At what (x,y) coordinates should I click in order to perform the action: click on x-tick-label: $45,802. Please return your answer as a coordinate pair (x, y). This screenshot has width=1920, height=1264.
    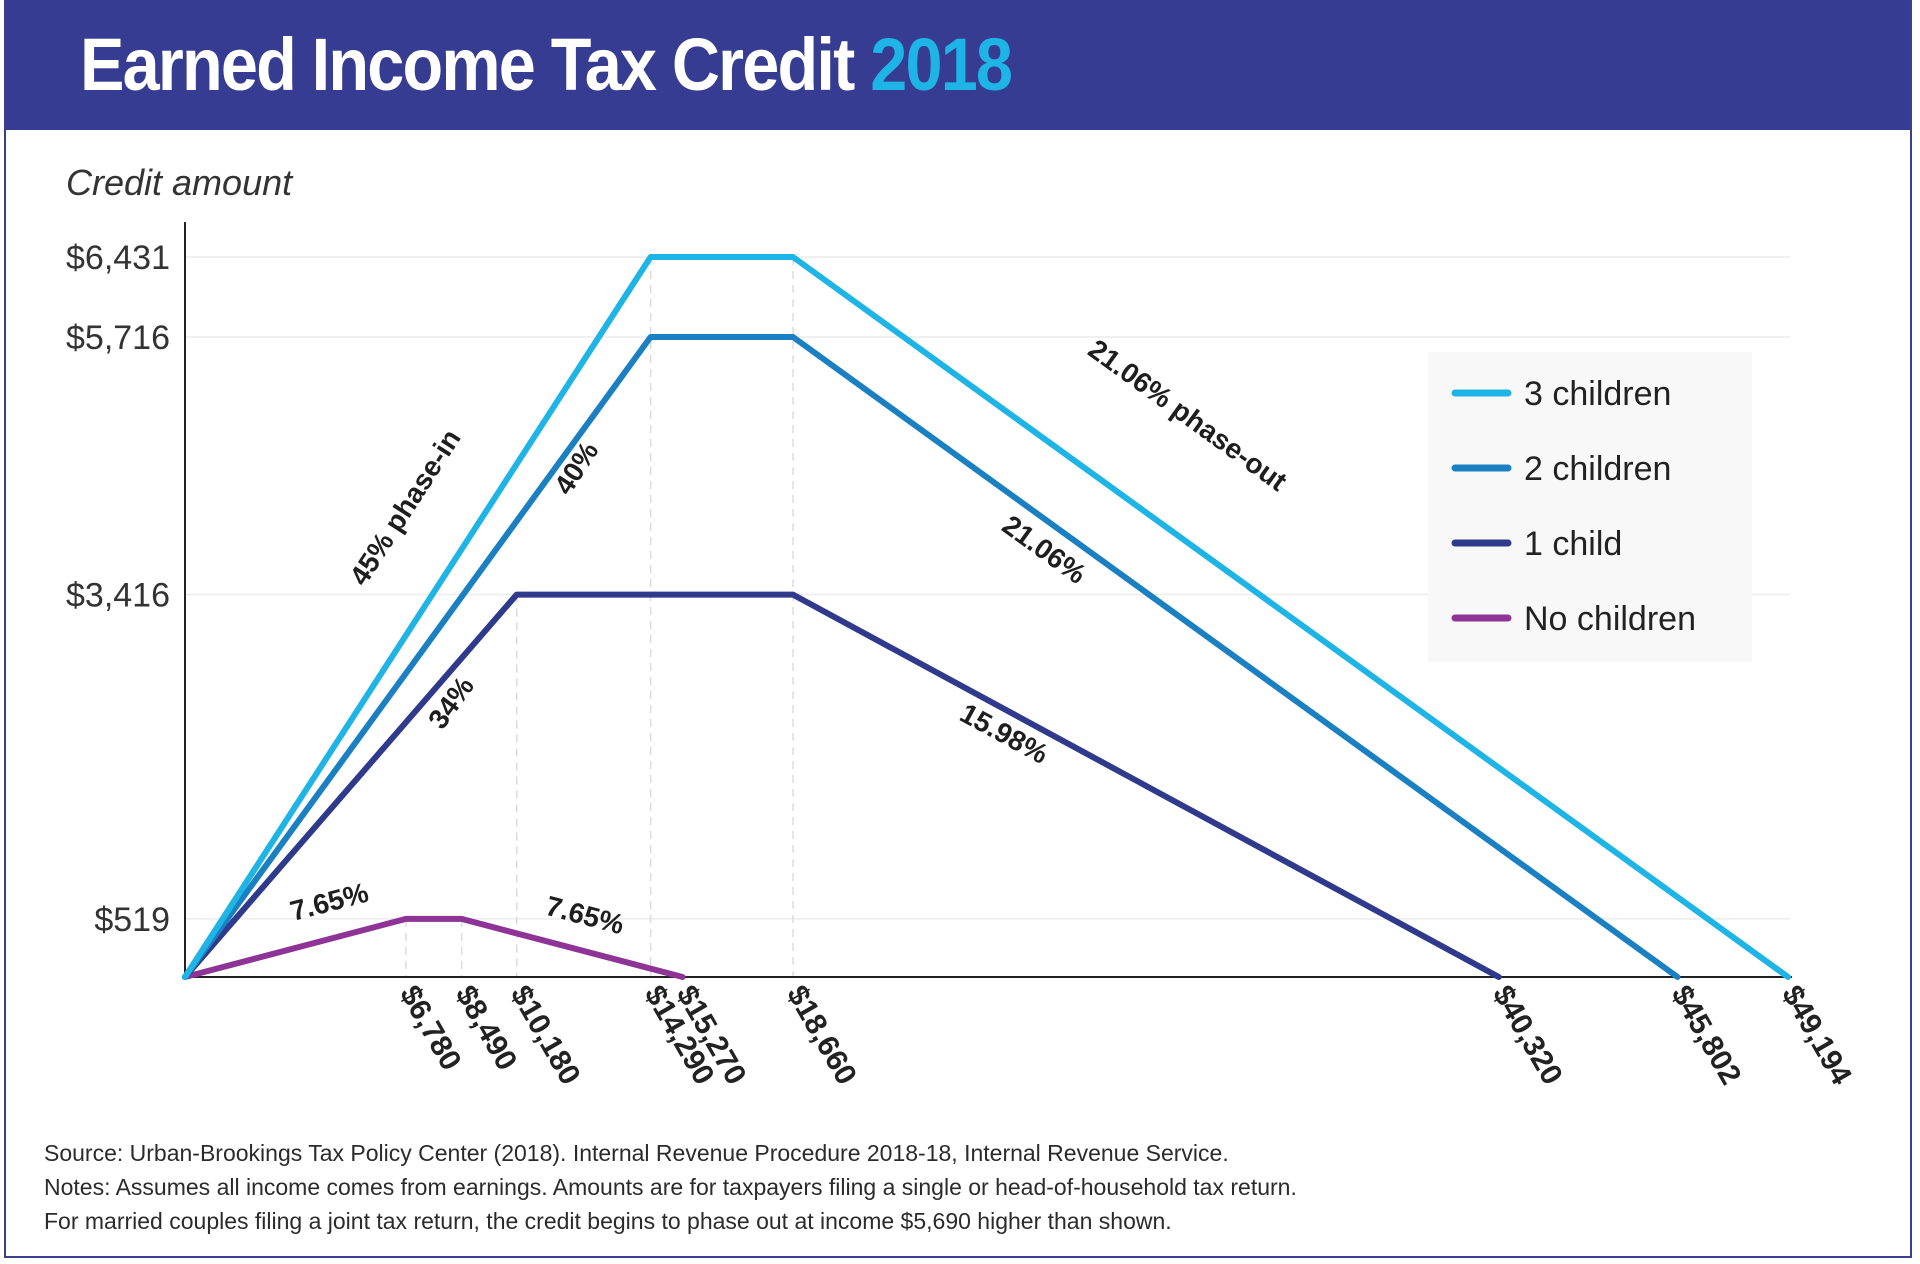
    Looking at the image, I should click on (1706, 1035).